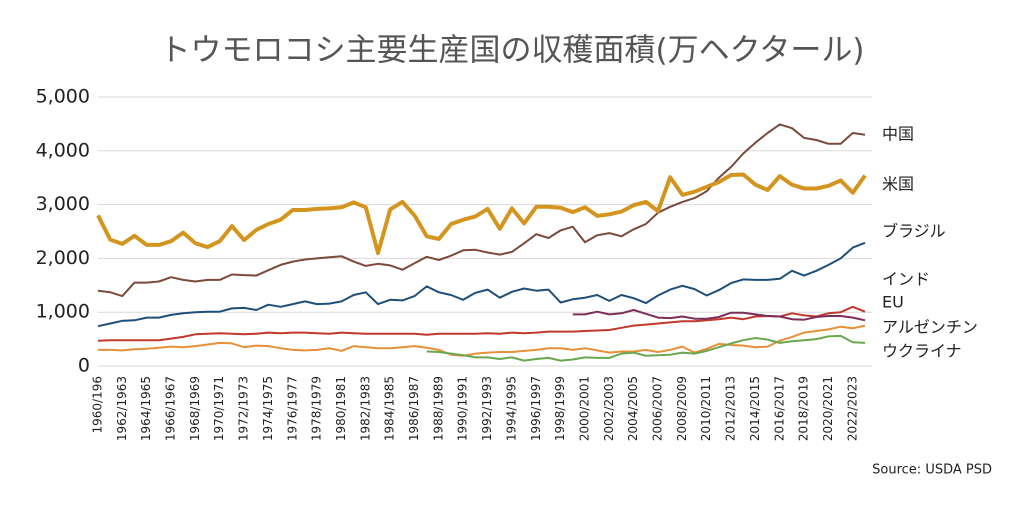 This screenshot has height=518, width=1024. I want to click on x-tick-label: 2018/2019, so click(804, 408).